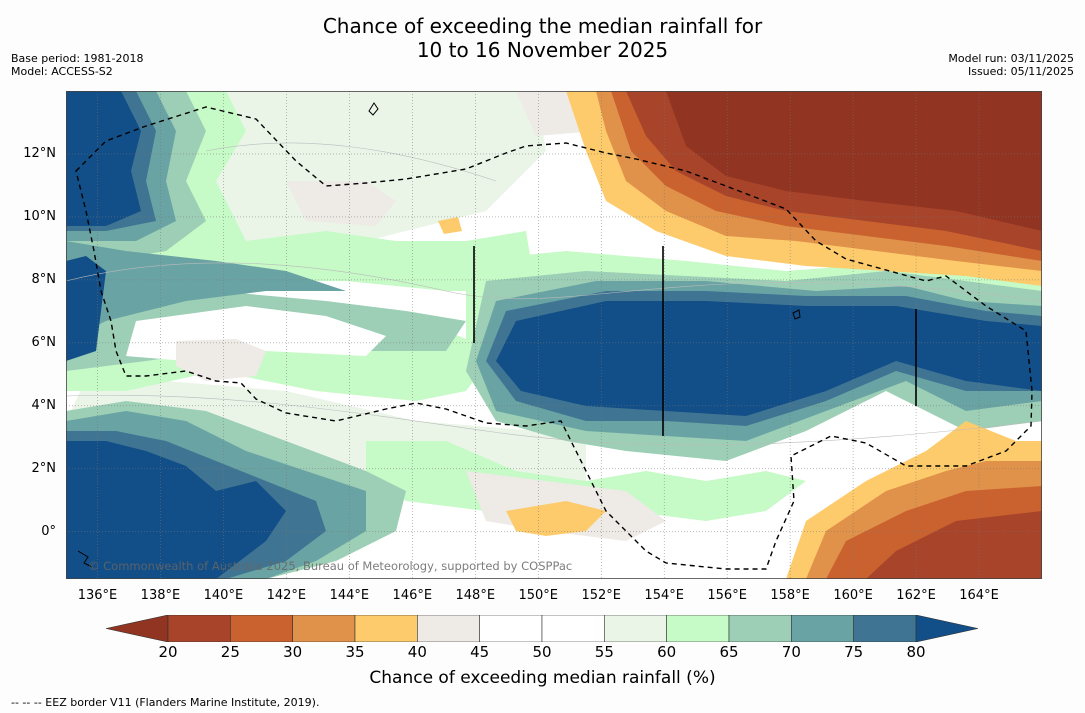 The width and height of the screenshot is (1085, 713). Describe the element at coordinates (538, 595) in the screenshot. I see `longitude-tick-label: 150°E` at that location.